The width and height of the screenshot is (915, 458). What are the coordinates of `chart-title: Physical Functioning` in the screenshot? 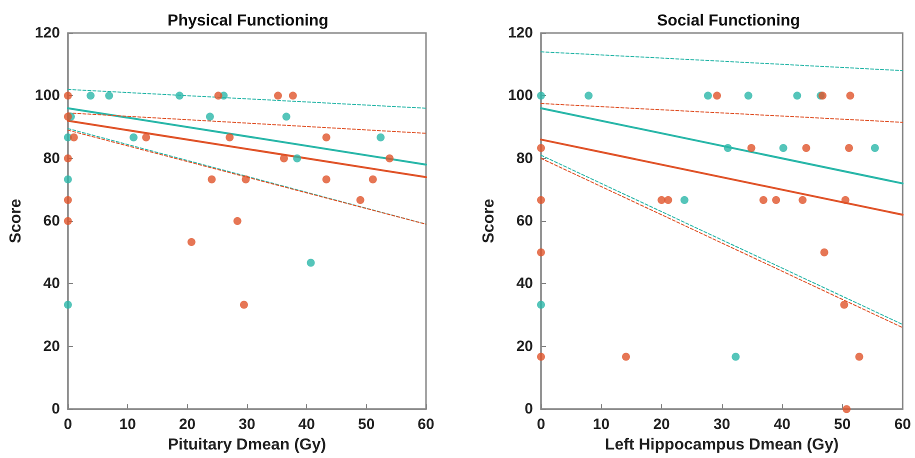 It's located at (248, 21).